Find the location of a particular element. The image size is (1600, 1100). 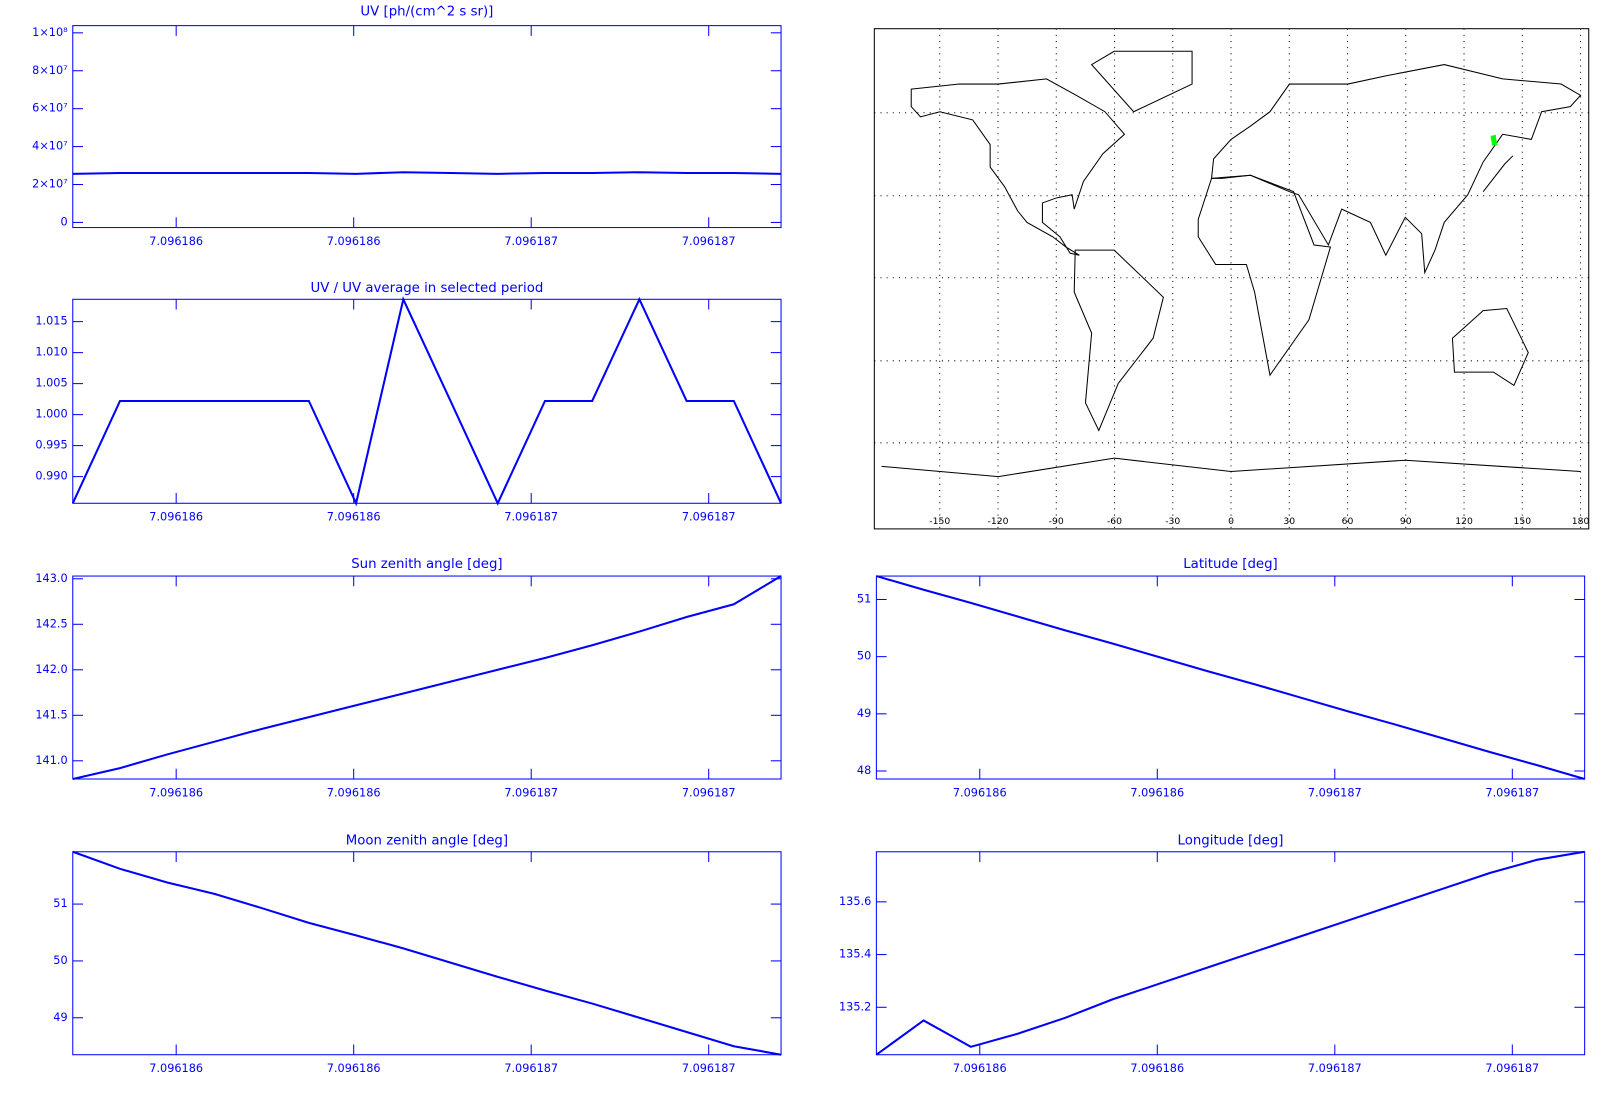

x-tick-label: -120 is located at coordinates (998, 521).